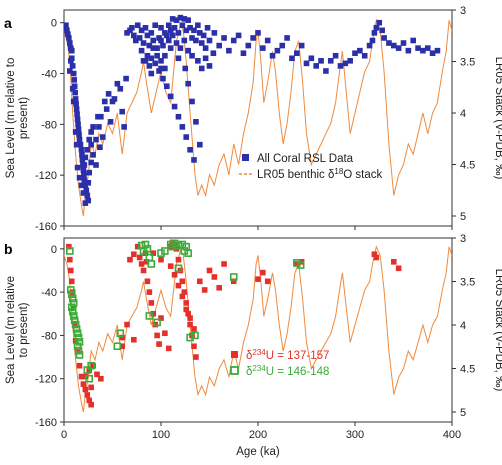 This screenshot has height=465, width=502. Describe the element at coordinates (8, 23) in the screenshot. I see `panel-letter: a` at that location.